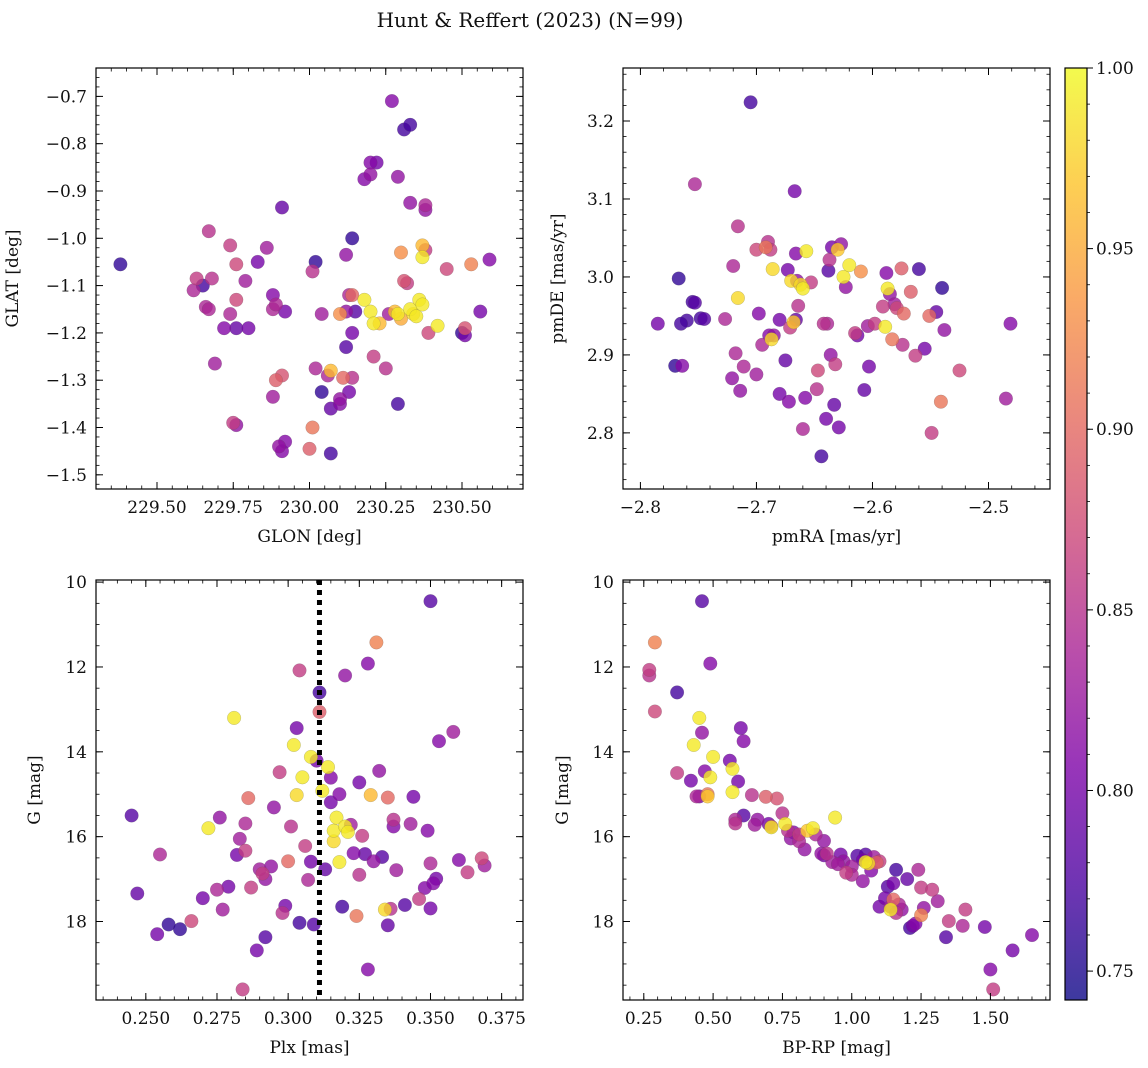  What do you see at coordinates (233, 508) in the screenshot?
I see `x-tick-label: 229.75` at bounding box center [233, 508].